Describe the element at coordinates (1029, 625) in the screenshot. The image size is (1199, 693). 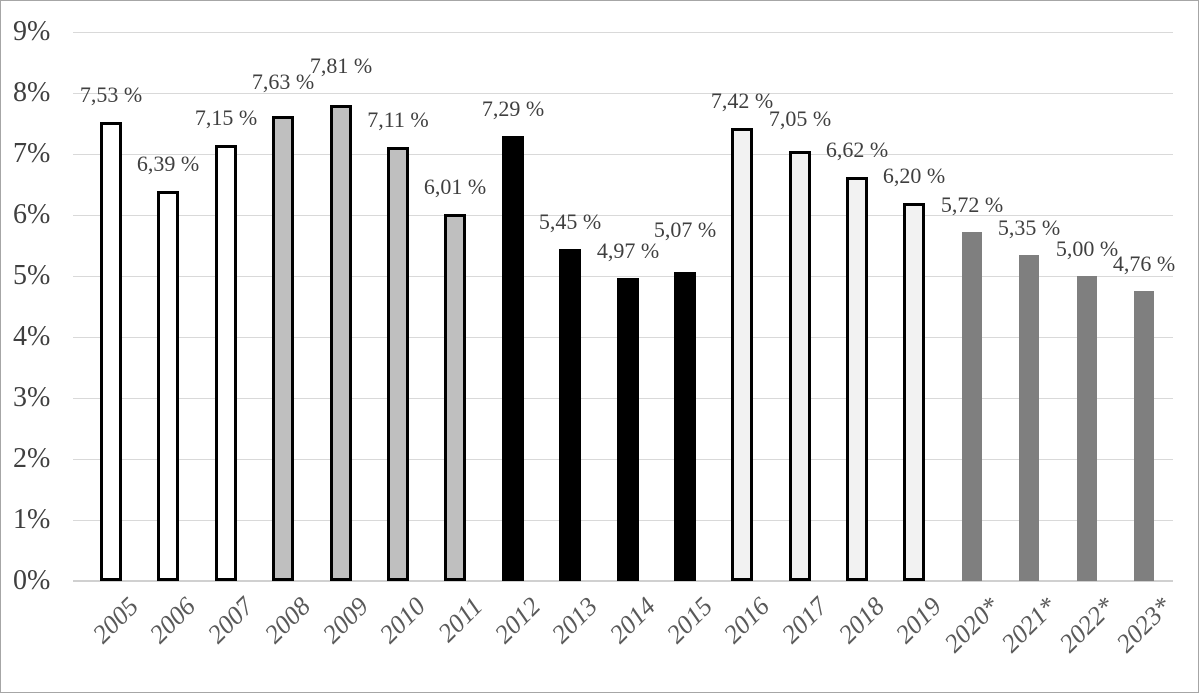
I see `x-axis-label-2021: 2021*` at that location.